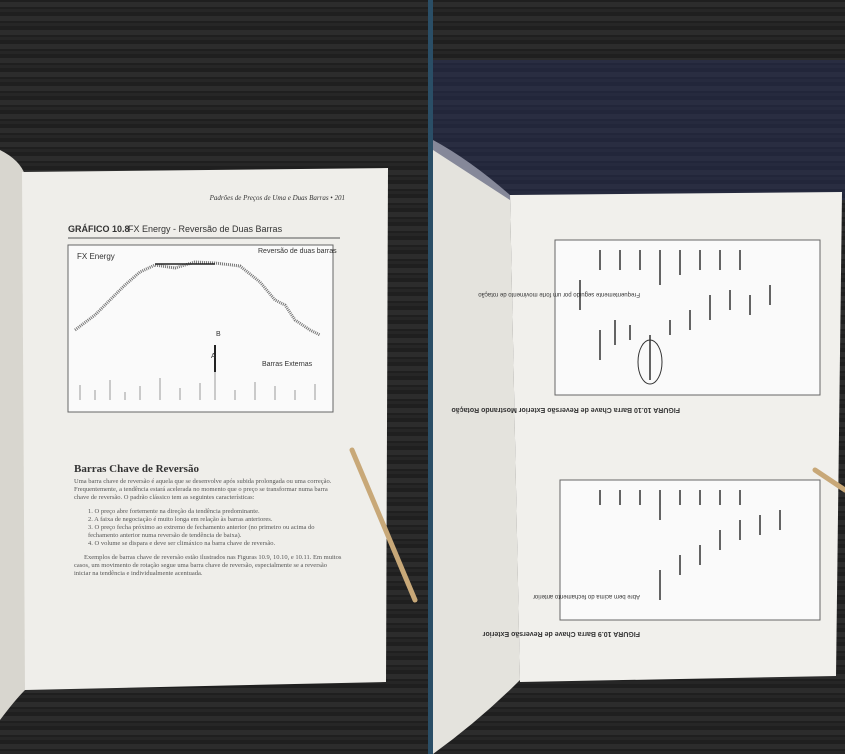 Image resolution: width=845 pixels, height=754 pixels. What do you see at coordinates (205, 229) in the screenshot?
I see `figure-caption: FX Energy - Reversão de Duas Barras` at bounding box center [205, 229].